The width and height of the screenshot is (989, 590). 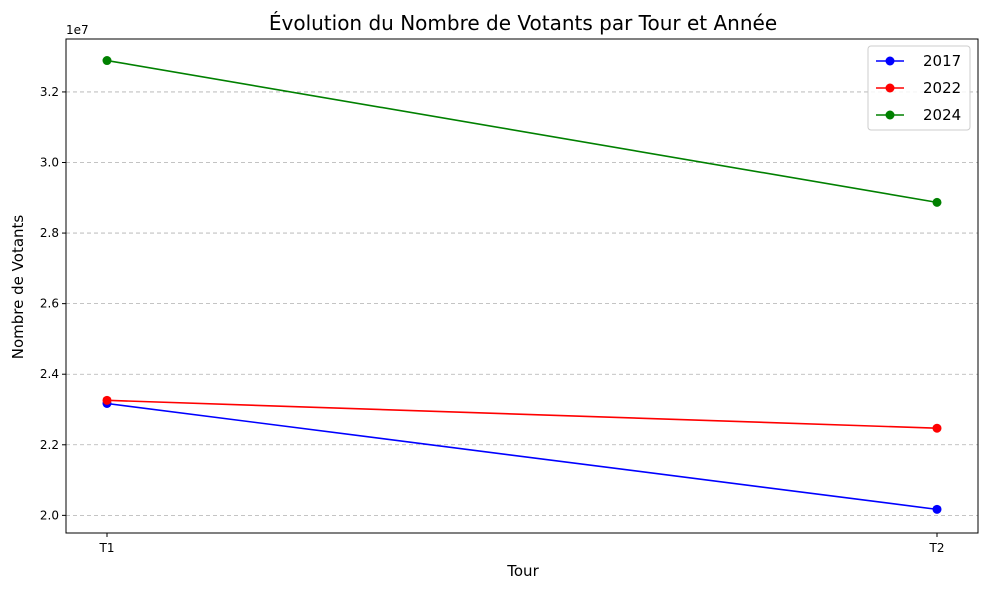 I want to click on y-tick-label: 2.0, so click(x=49, y=515).